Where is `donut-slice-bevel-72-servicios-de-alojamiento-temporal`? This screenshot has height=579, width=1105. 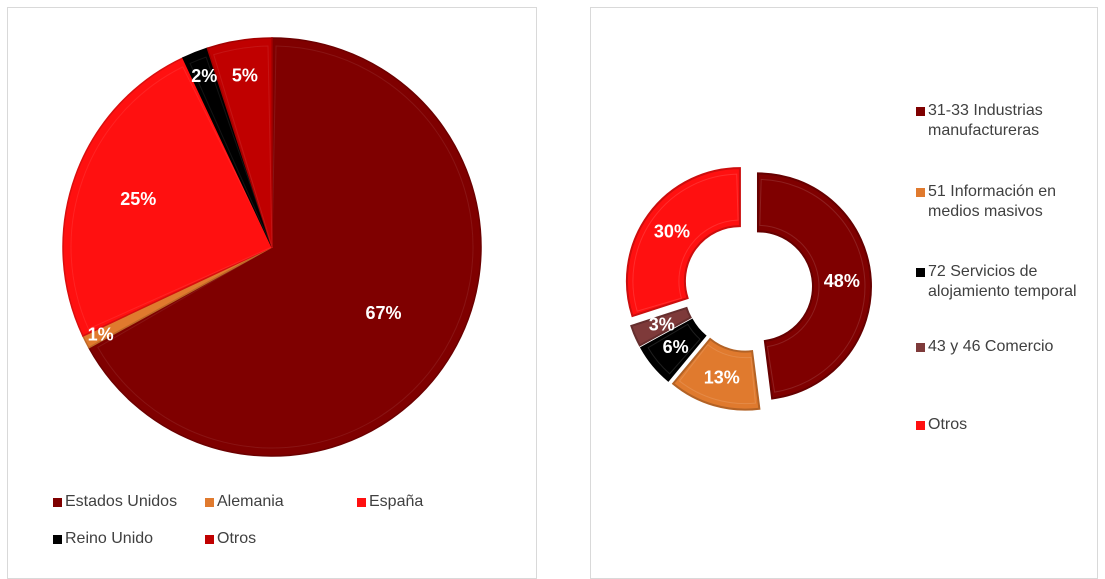 donut-slice-bevel-72-servicios-de-alojamiento-temporal is located at coordinates (674, 349).